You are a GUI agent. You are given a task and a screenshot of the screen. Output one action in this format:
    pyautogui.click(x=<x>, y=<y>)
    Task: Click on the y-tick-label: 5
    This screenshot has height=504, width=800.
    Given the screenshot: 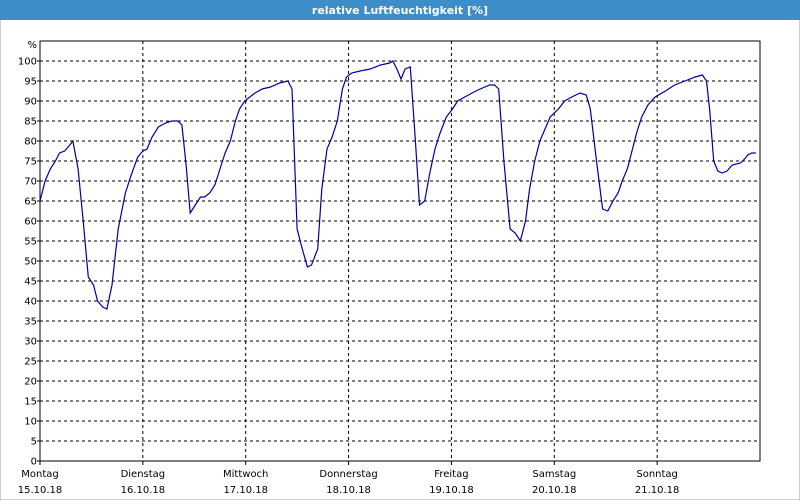 What is the action you would take?
    pyautogui.click(x=34, y=442)
    